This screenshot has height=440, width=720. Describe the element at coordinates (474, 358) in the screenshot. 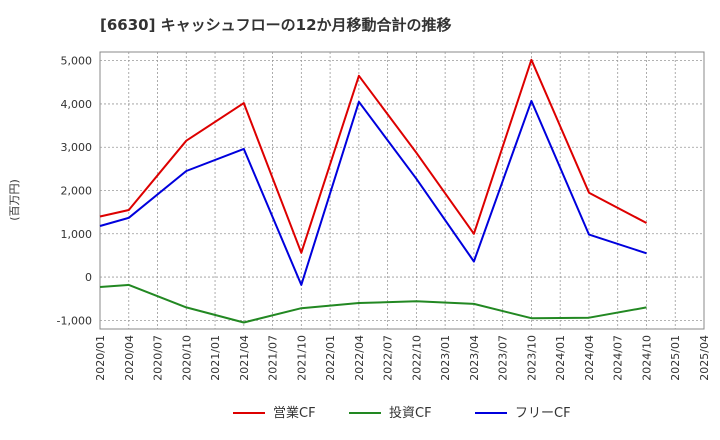

I see `x-tick-label: 2023/04` at that location.